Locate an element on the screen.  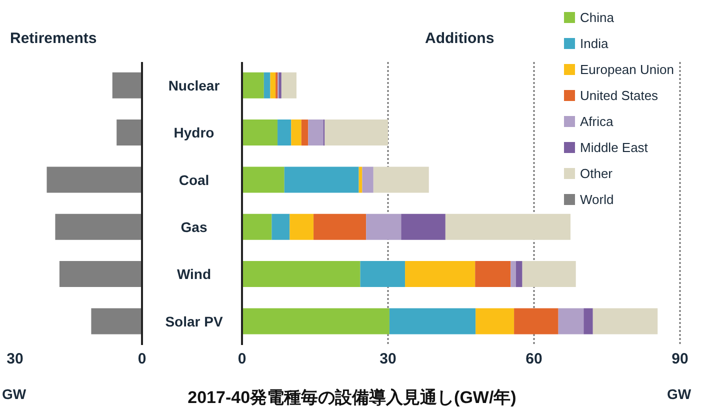
chart-title: Retirements is located at coordinates (53, 38).